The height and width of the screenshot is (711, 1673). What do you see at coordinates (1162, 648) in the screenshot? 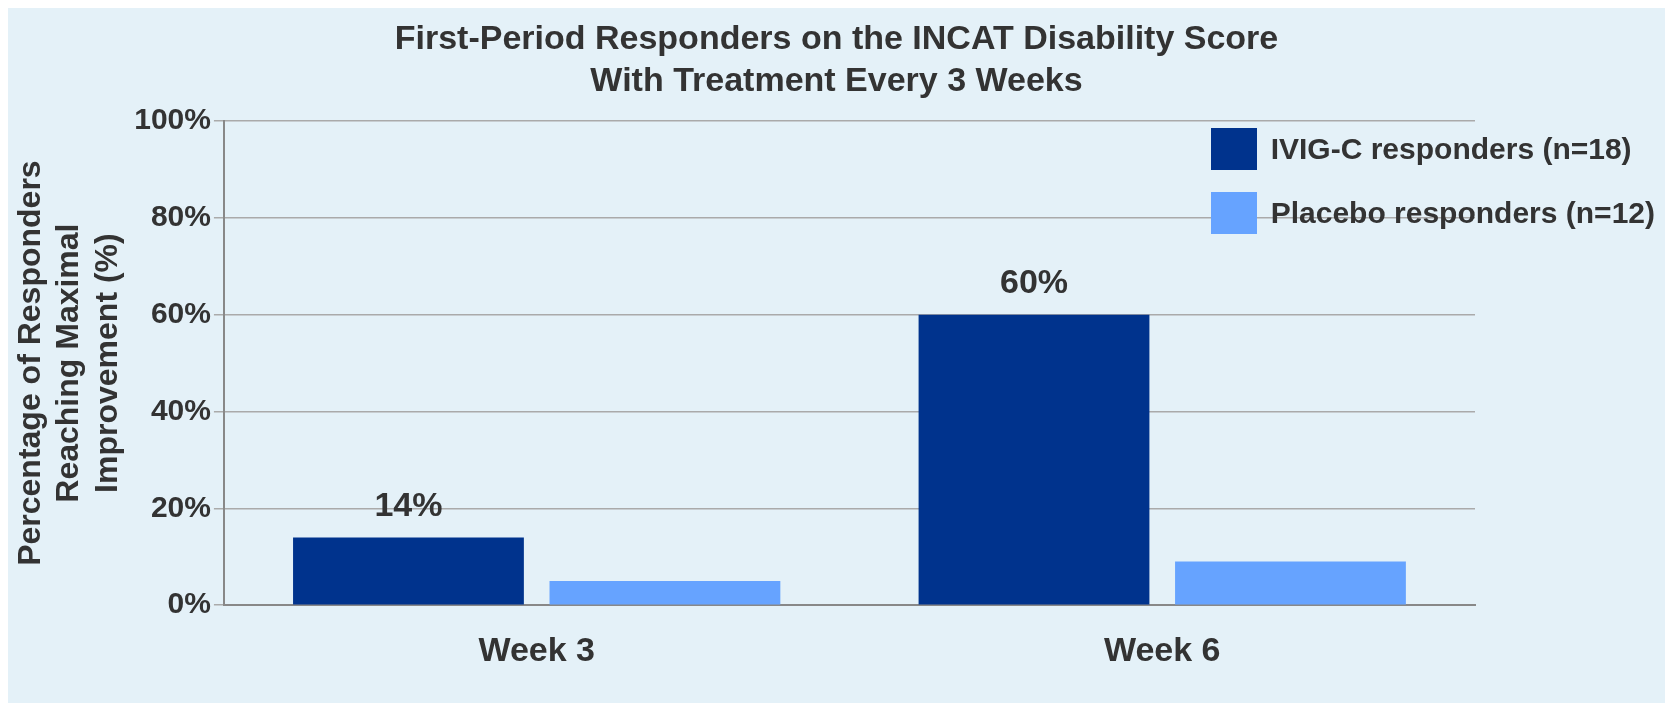
I see `x-tick-label: Week 6` at bounding box center [1162, 648].